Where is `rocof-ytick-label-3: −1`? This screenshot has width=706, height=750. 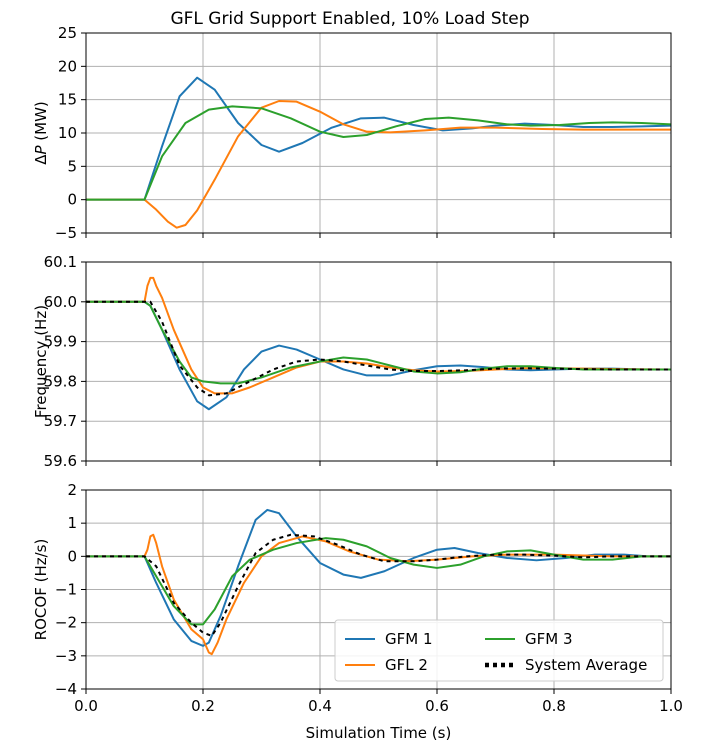
rocof-ytick-label-3: −1 is located at coordinates (66, 590).